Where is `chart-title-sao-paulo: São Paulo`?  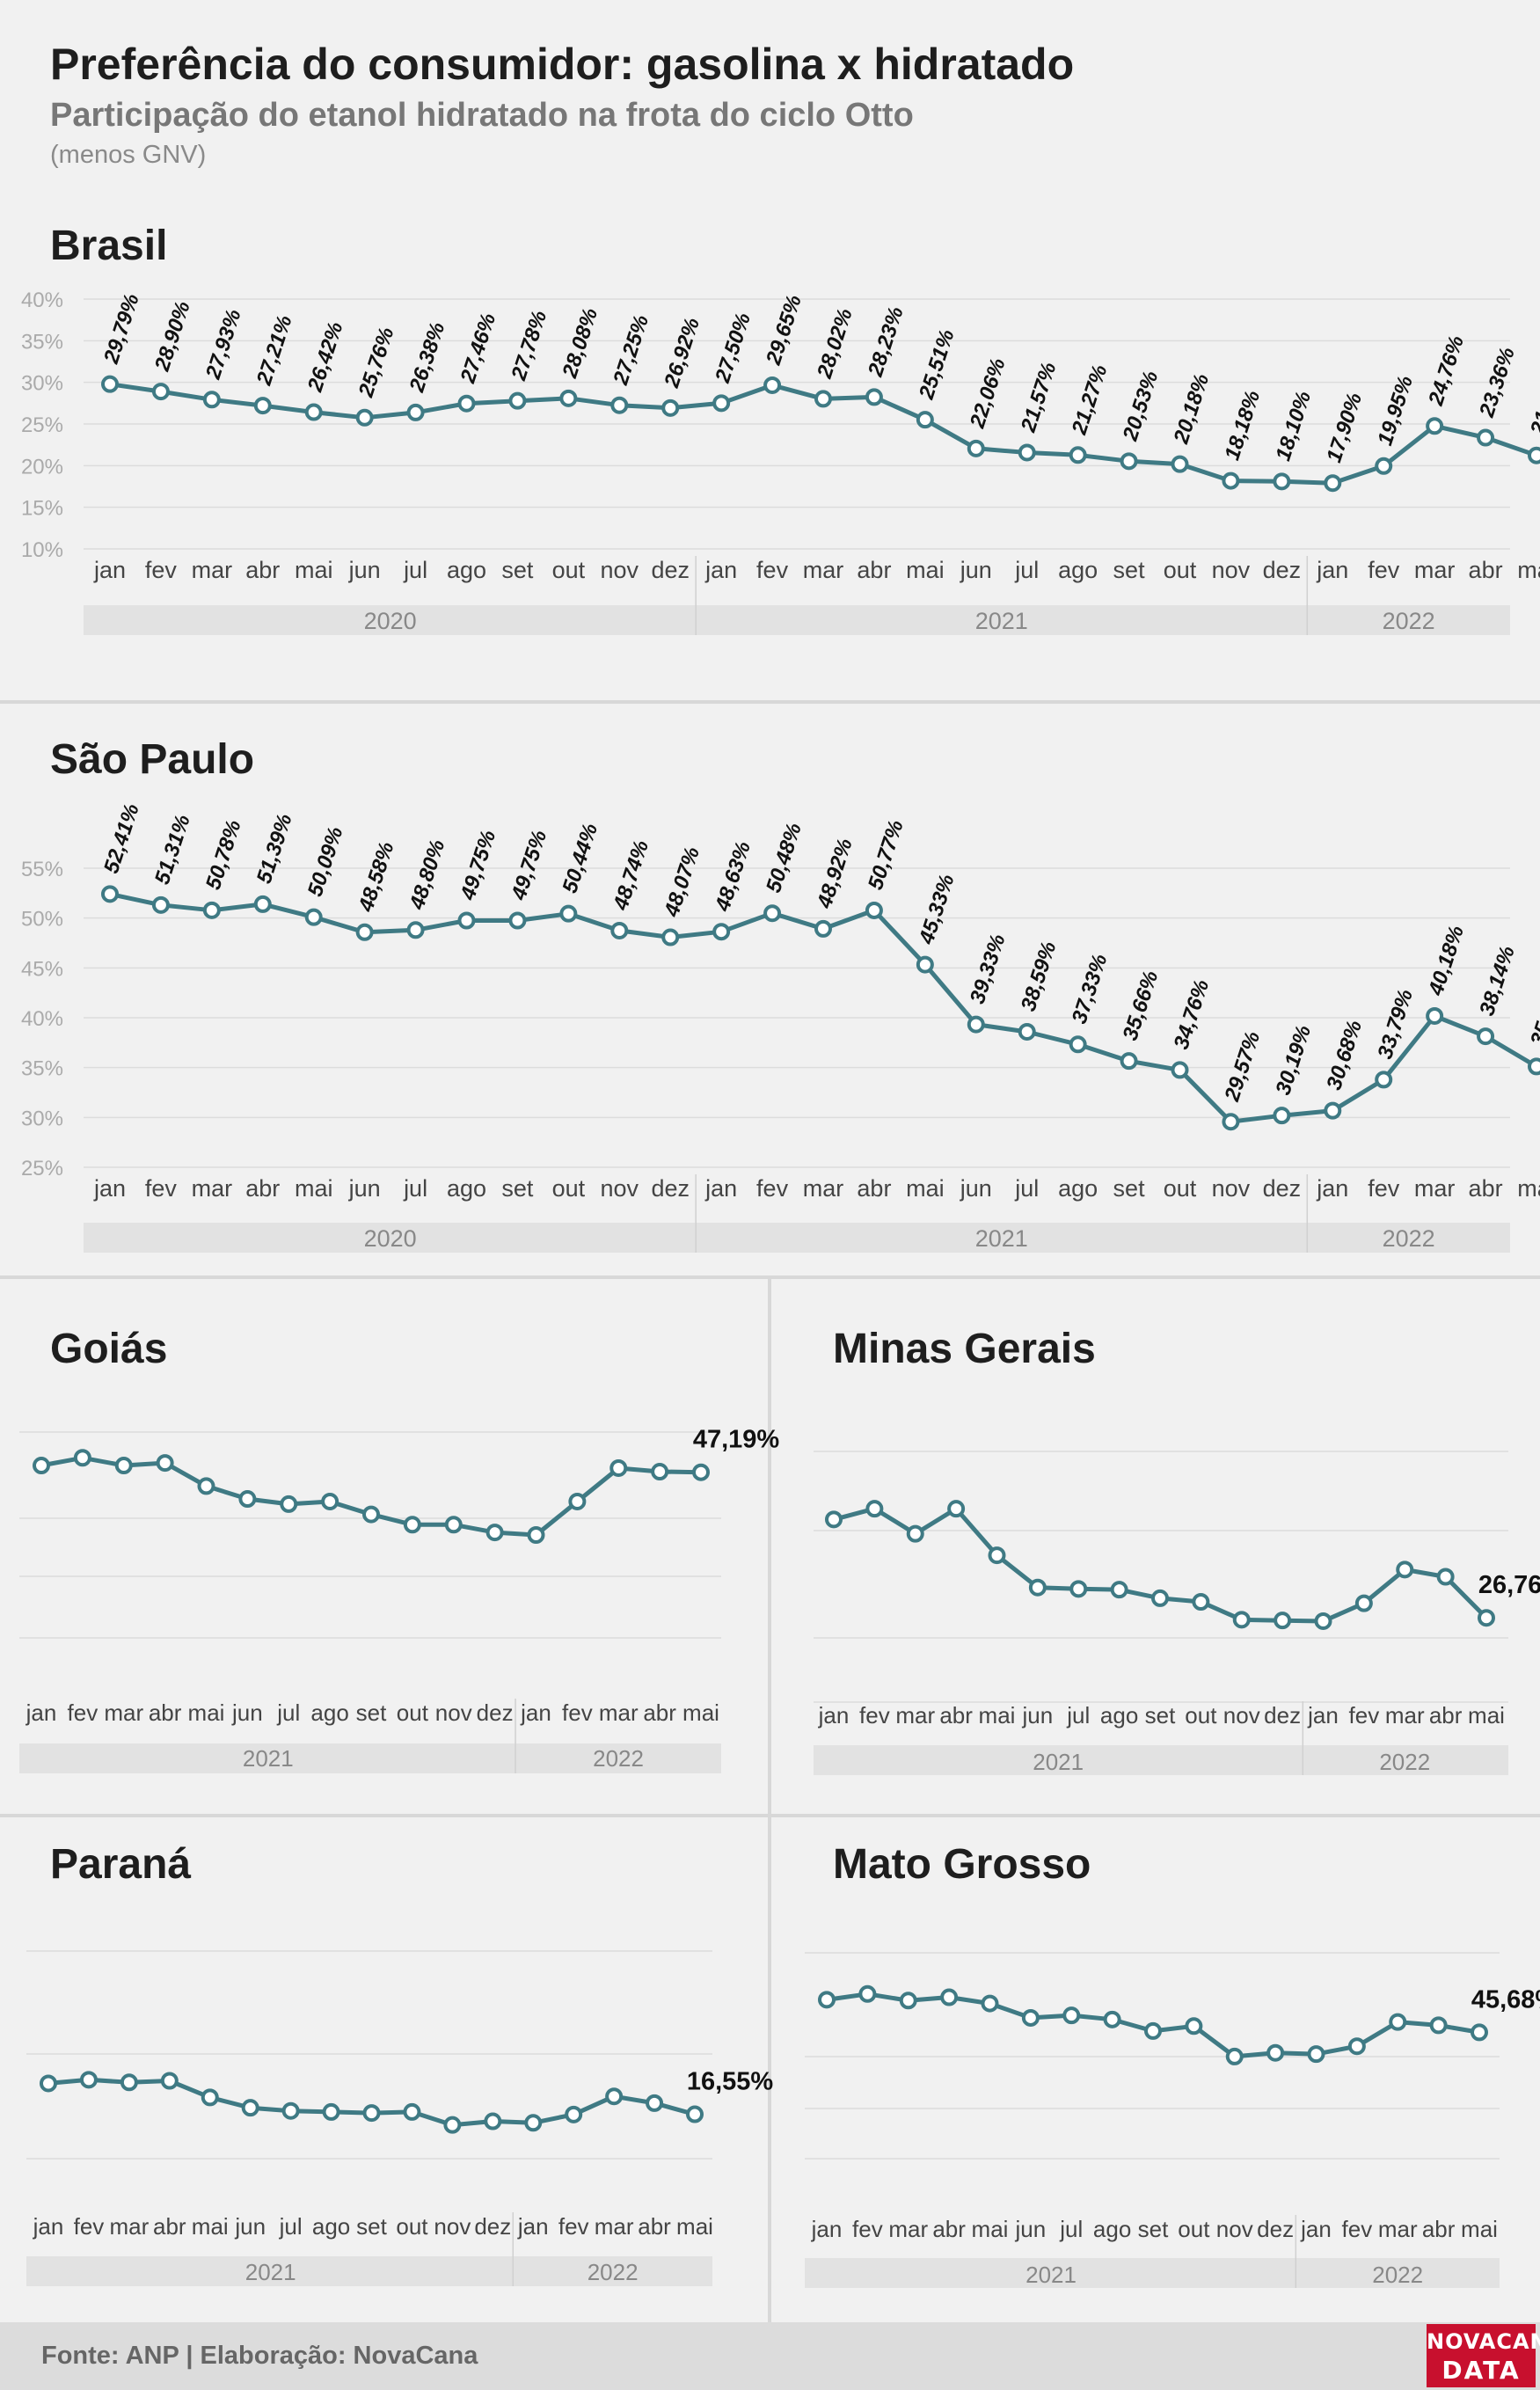 chart-title-sao-paulo: São Paulo is located at coordinates (152, 759).